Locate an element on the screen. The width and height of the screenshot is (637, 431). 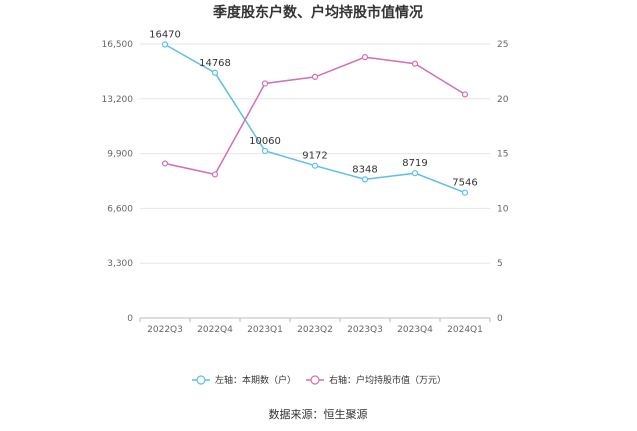
legend: 左轴：本期数（户） 右轴：户均持股市值（万元） is located at coordinates (319, 380).